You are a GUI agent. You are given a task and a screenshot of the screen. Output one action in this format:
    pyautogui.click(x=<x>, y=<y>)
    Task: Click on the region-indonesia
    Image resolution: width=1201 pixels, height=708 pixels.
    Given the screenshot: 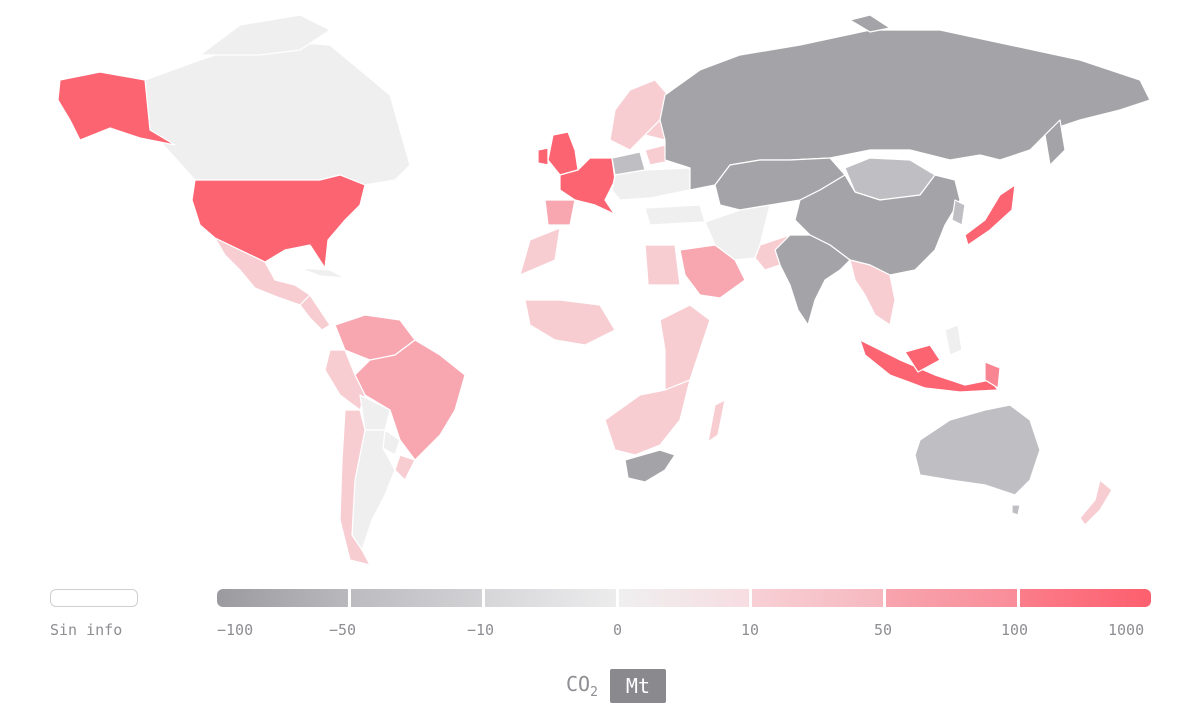 What is the action you would take?
    pyautogui.click(x=929, y=366)
    